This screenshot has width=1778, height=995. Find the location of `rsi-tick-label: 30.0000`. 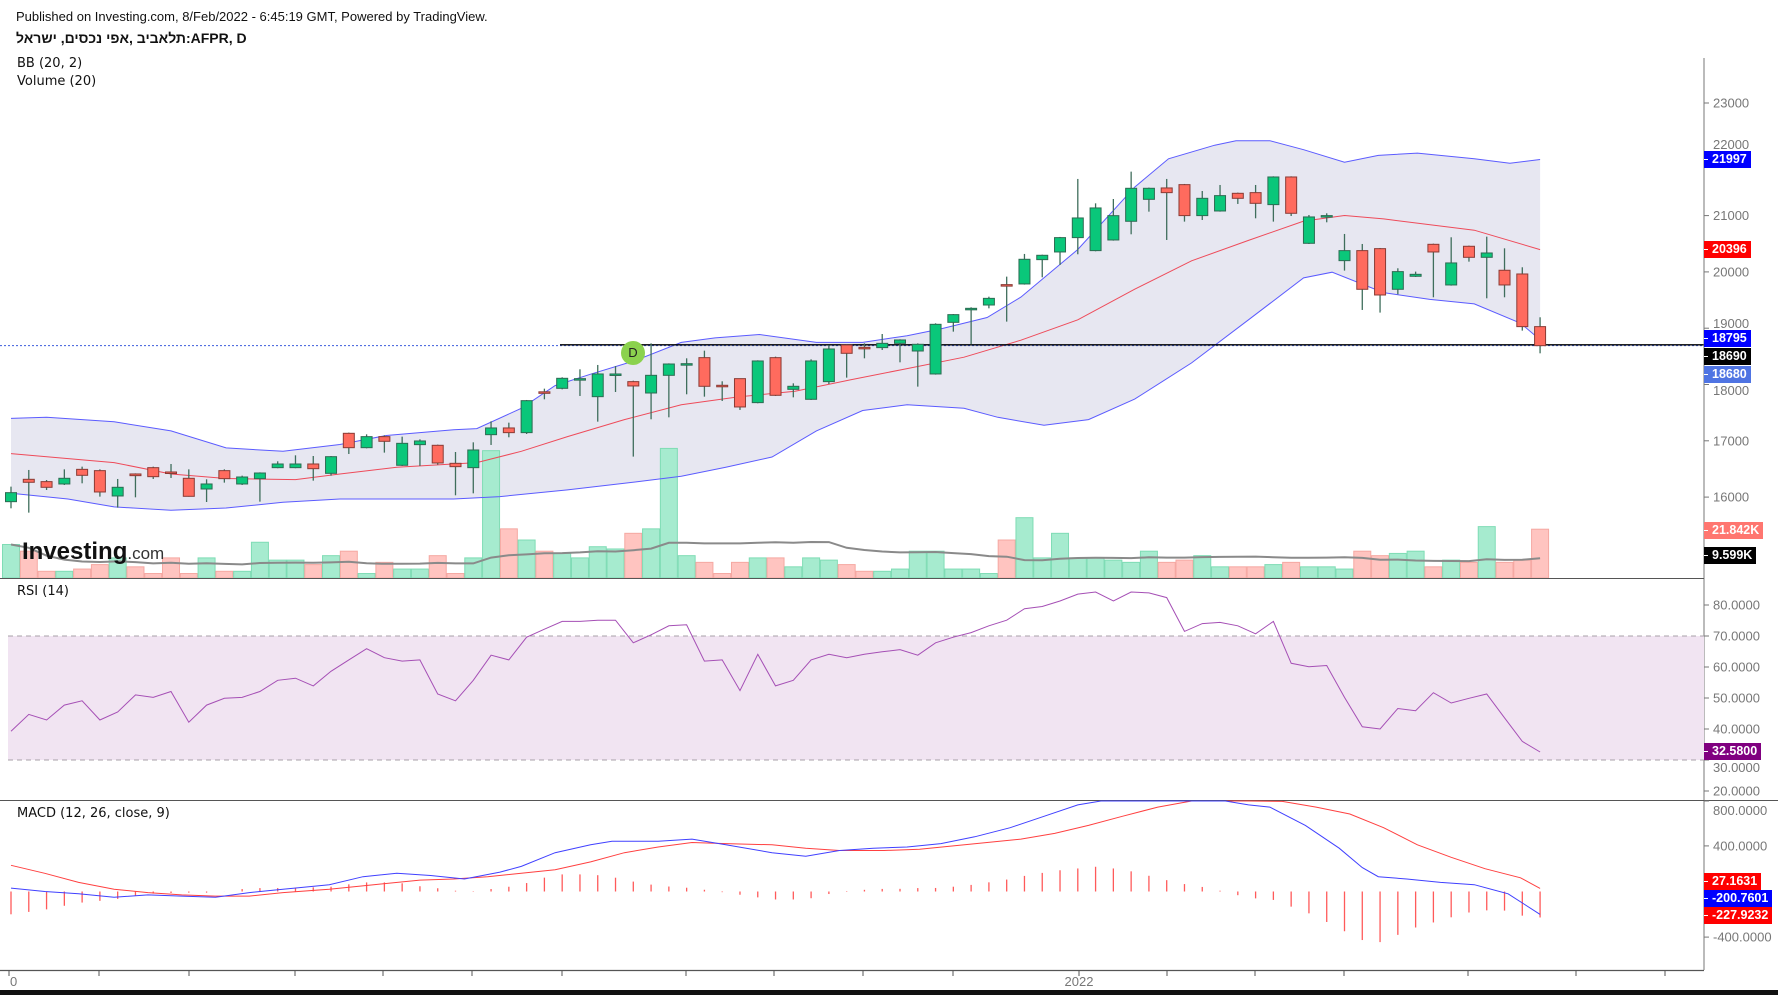

rsi-tick-label: 30.0000 is located at coordinates (1736, 767).